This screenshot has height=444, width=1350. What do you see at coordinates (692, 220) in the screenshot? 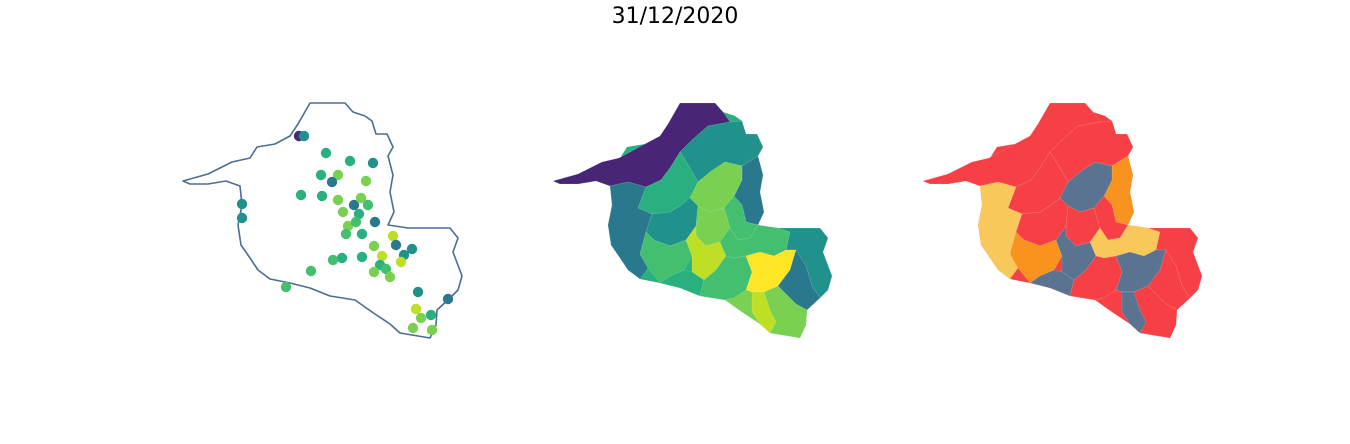
I see `choropleth-map` at bounding box center [692, 220].